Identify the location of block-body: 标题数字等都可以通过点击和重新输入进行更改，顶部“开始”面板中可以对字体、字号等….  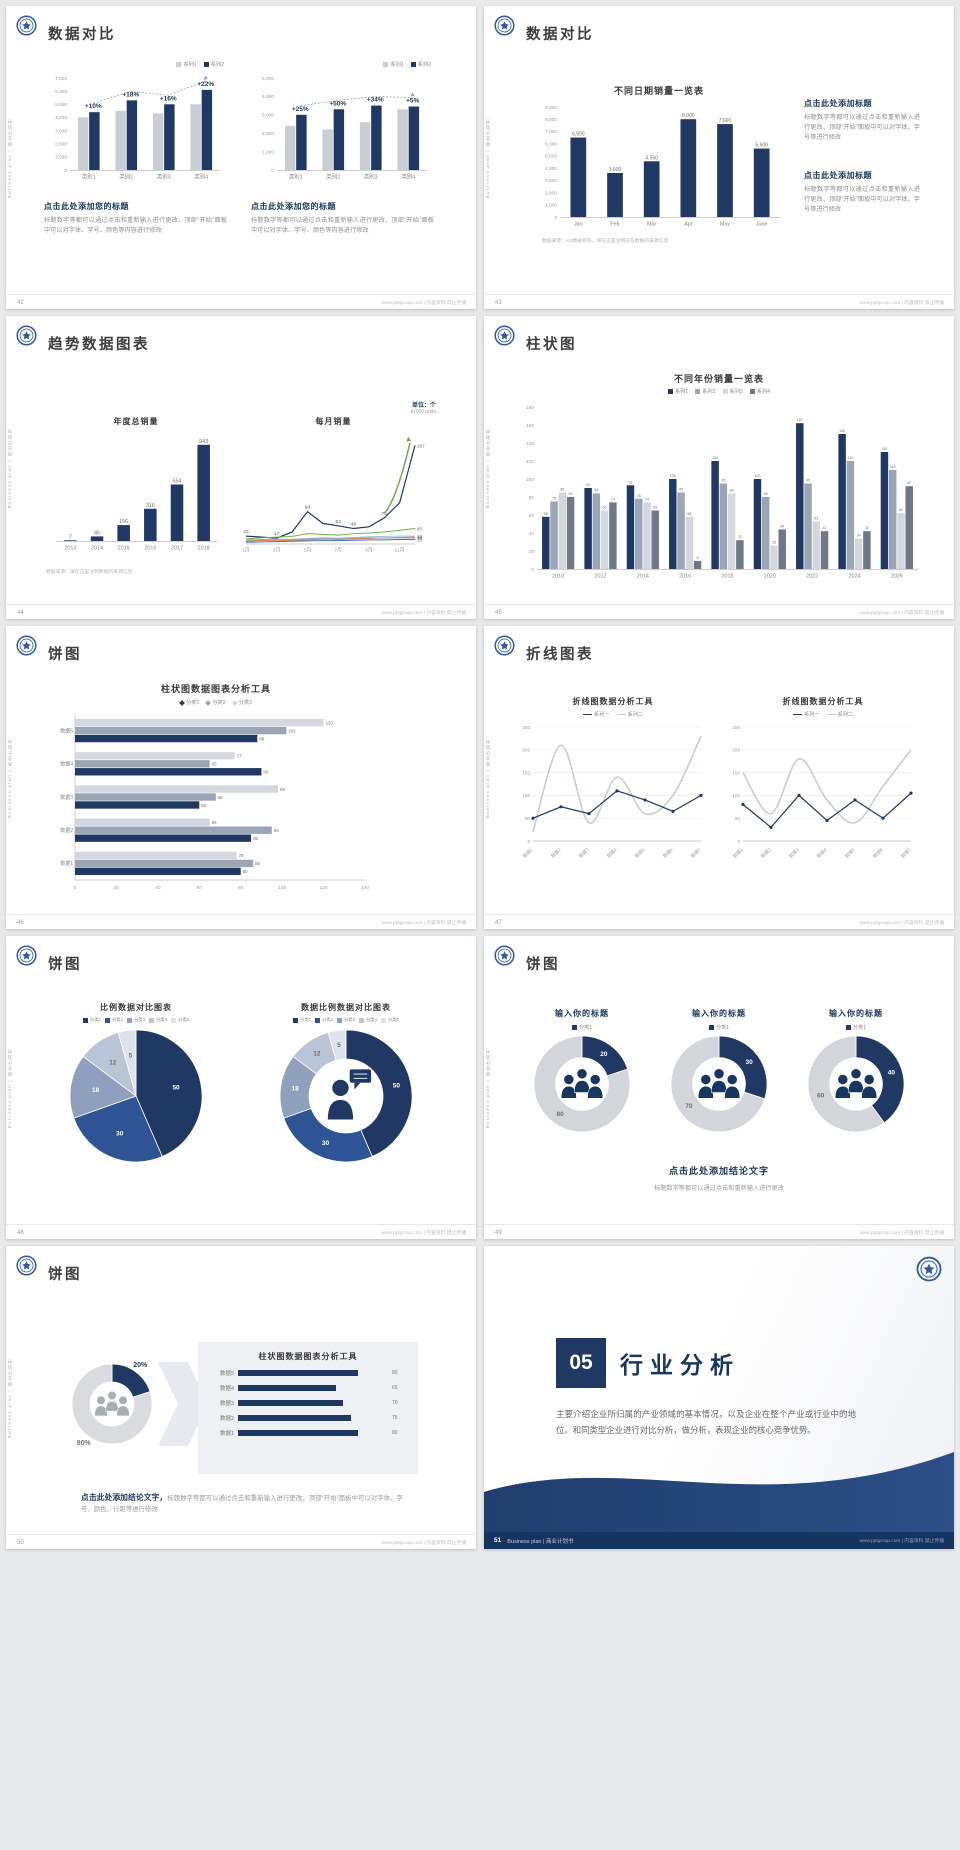
(862, 200).